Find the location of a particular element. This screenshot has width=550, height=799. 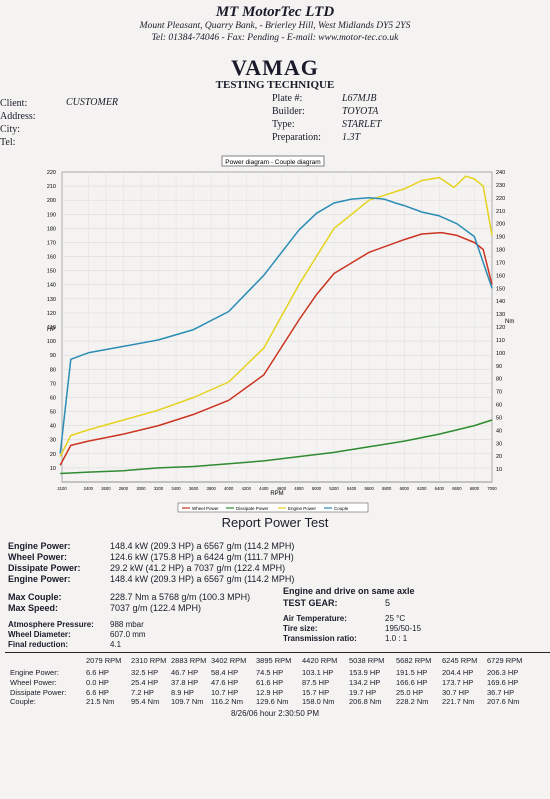

table-cell: 47.6 HP is located at coordinates (225, 682).